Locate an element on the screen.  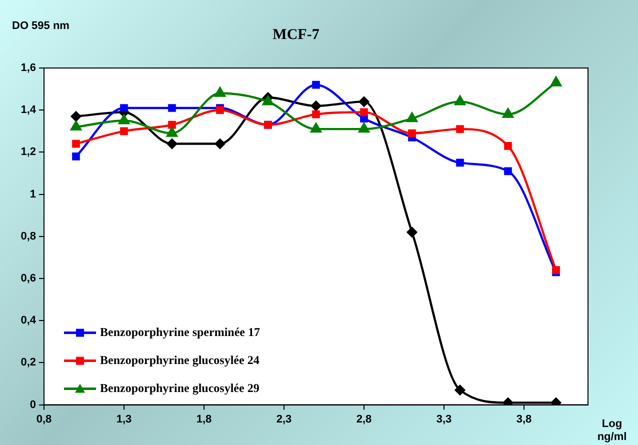
x-tick-label: 3,8 is located at coordinates (524, 419).